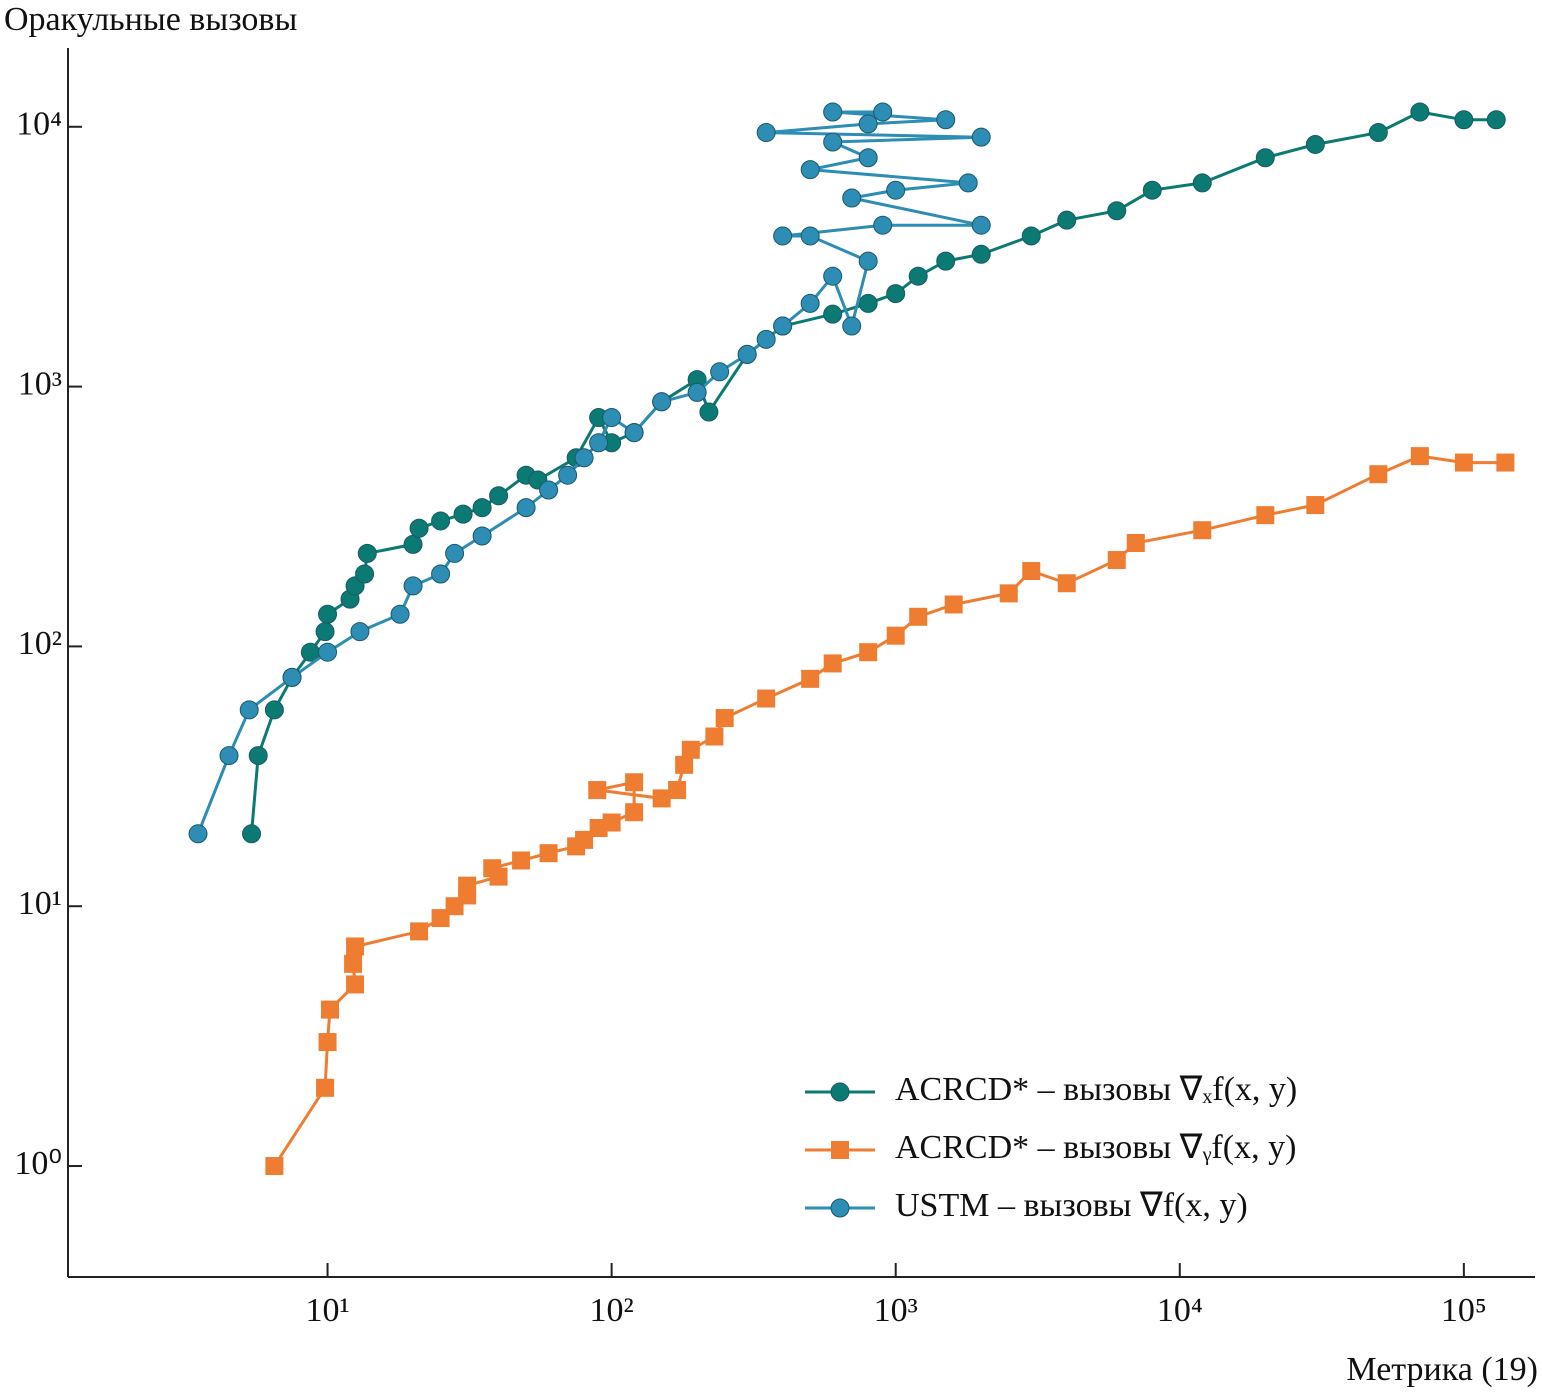 The image size is (1542, 1399). Describe the element at coordinates (40, 903) in the screenshot. I see `y-tick-label: 10¹` at that location.